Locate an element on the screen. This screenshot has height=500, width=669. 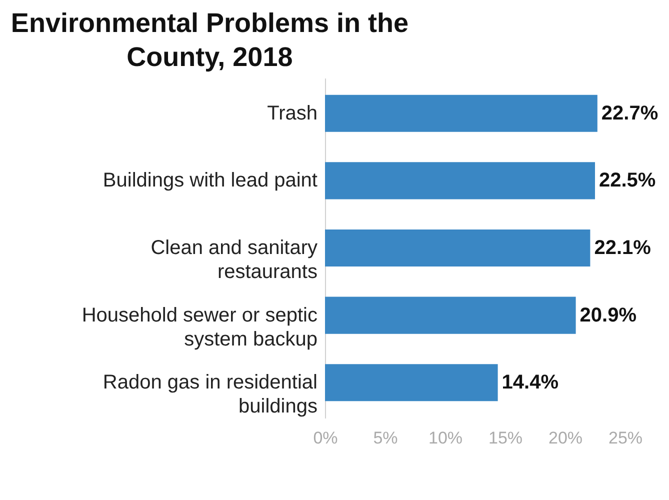
x-tick-label: 10% is located at coordinates (445, 438).